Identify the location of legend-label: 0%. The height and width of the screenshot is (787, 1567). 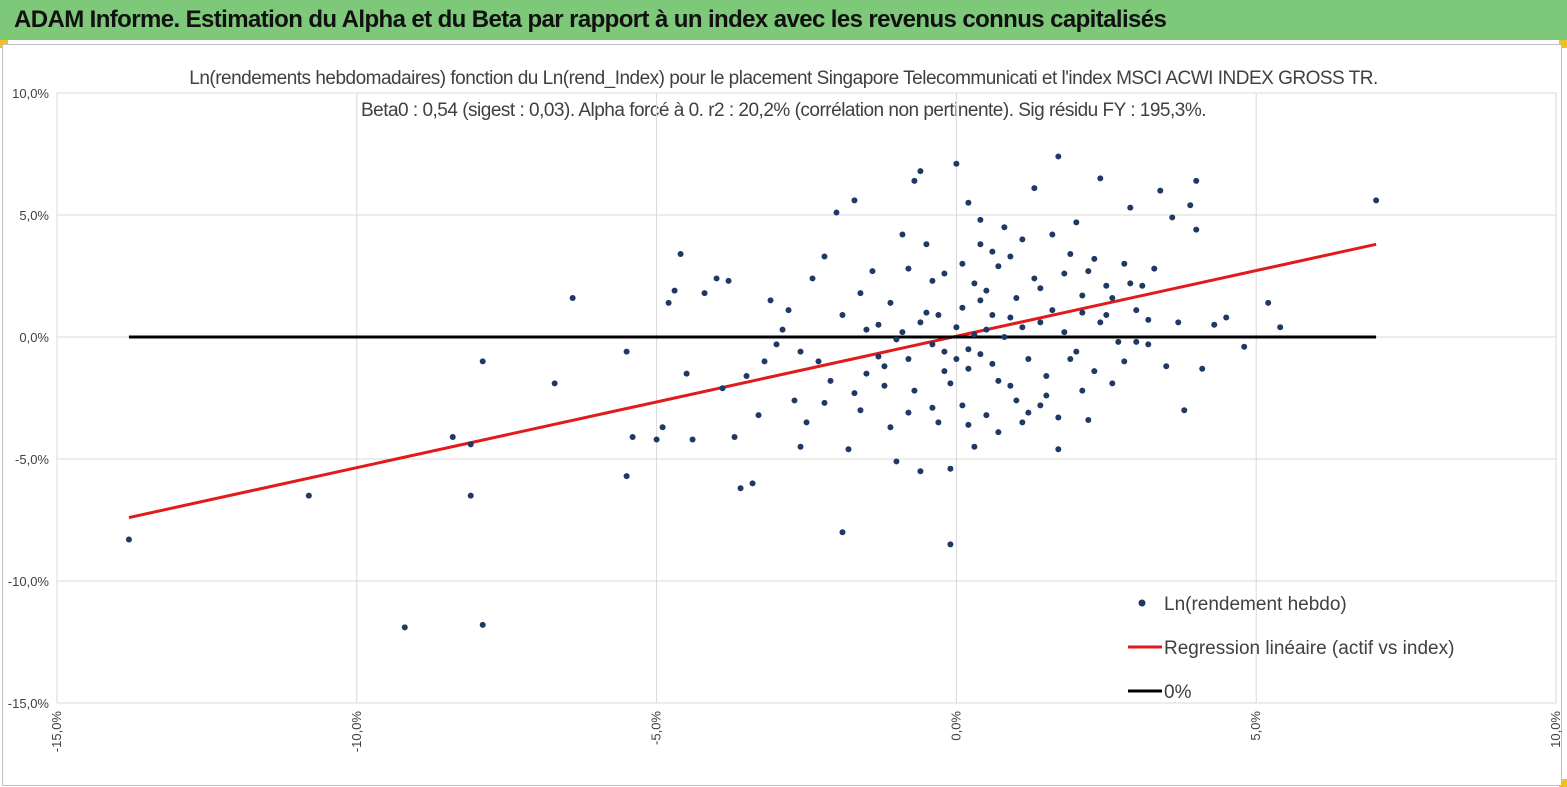
(1178, 692).